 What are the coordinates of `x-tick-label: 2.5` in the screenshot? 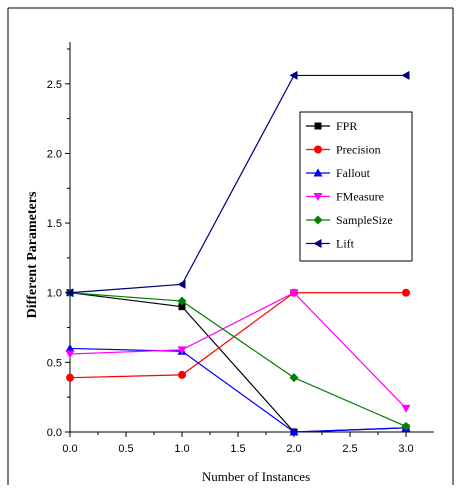 It's located at (349, 449).